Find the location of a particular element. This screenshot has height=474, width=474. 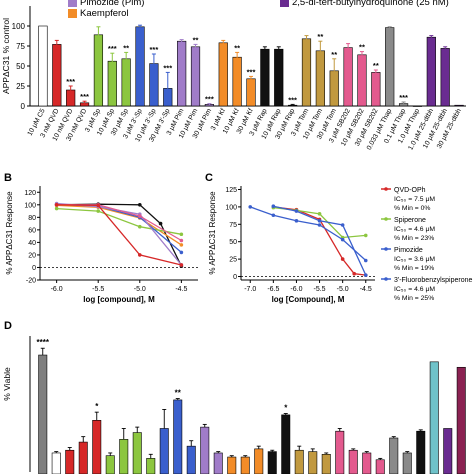

legend-min: % Min = 0% is located at coordinates (412, 208).